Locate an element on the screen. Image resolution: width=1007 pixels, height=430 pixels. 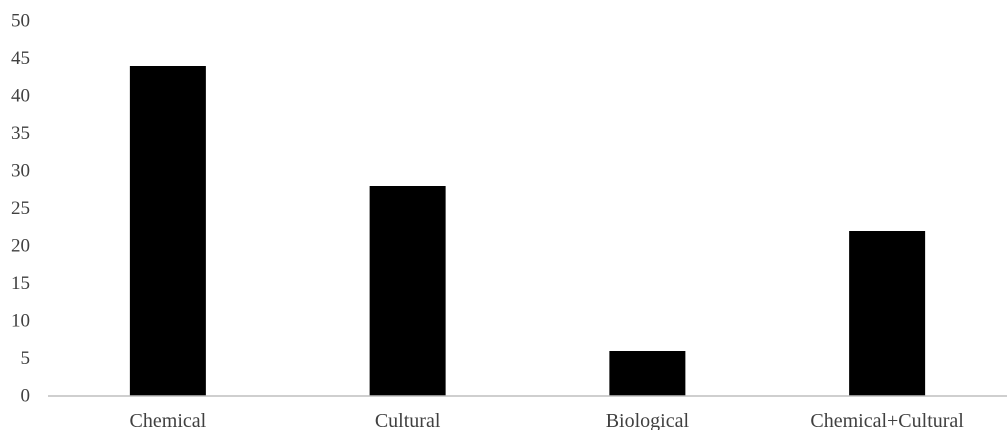
y-tick-label: 35 is located at coordinates (20, 133).